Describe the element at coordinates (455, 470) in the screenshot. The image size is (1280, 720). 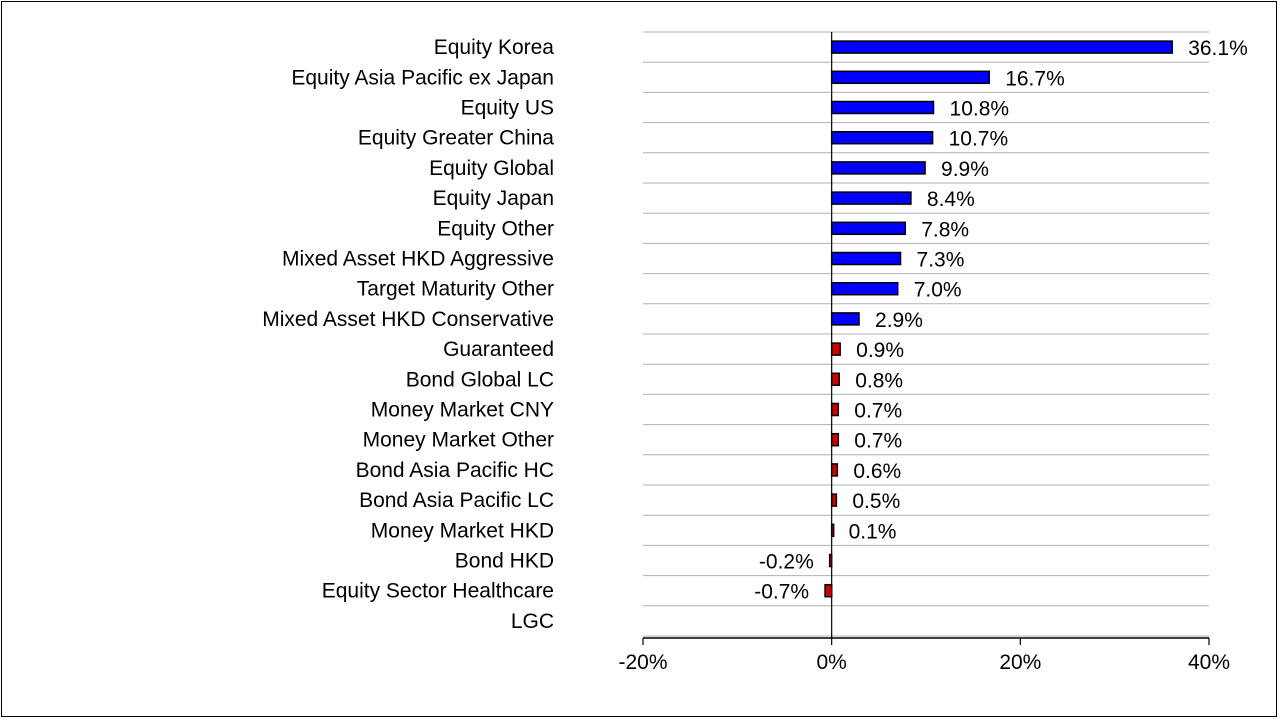
I see `category-label: Bond Asia Pacific HC` at that location.